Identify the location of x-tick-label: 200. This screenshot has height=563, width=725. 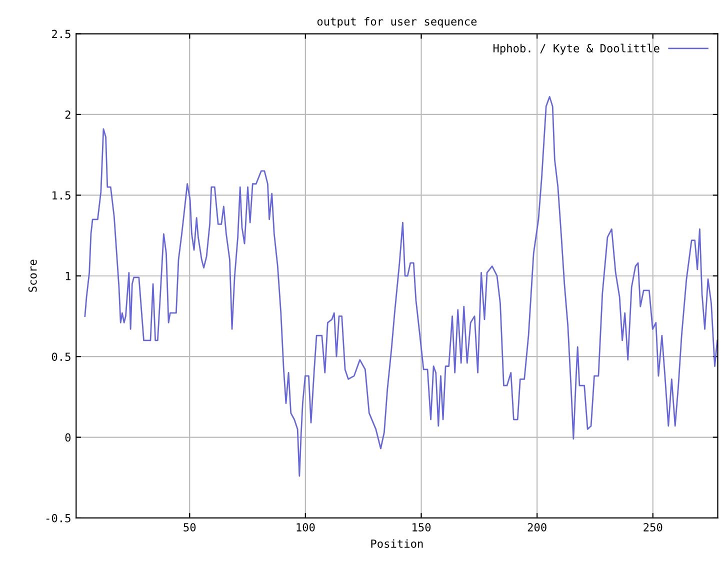
(537, 527).